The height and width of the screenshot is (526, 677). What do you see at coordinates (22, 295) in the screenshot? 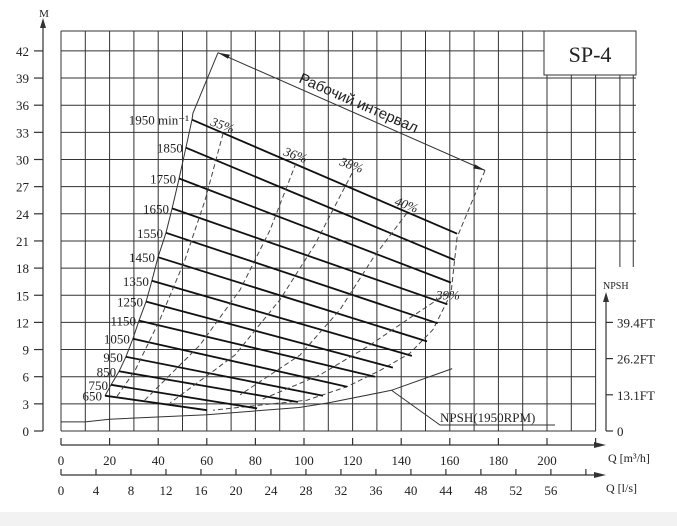
I see `y-tick-label: 15` at bounding box center [22, 295].